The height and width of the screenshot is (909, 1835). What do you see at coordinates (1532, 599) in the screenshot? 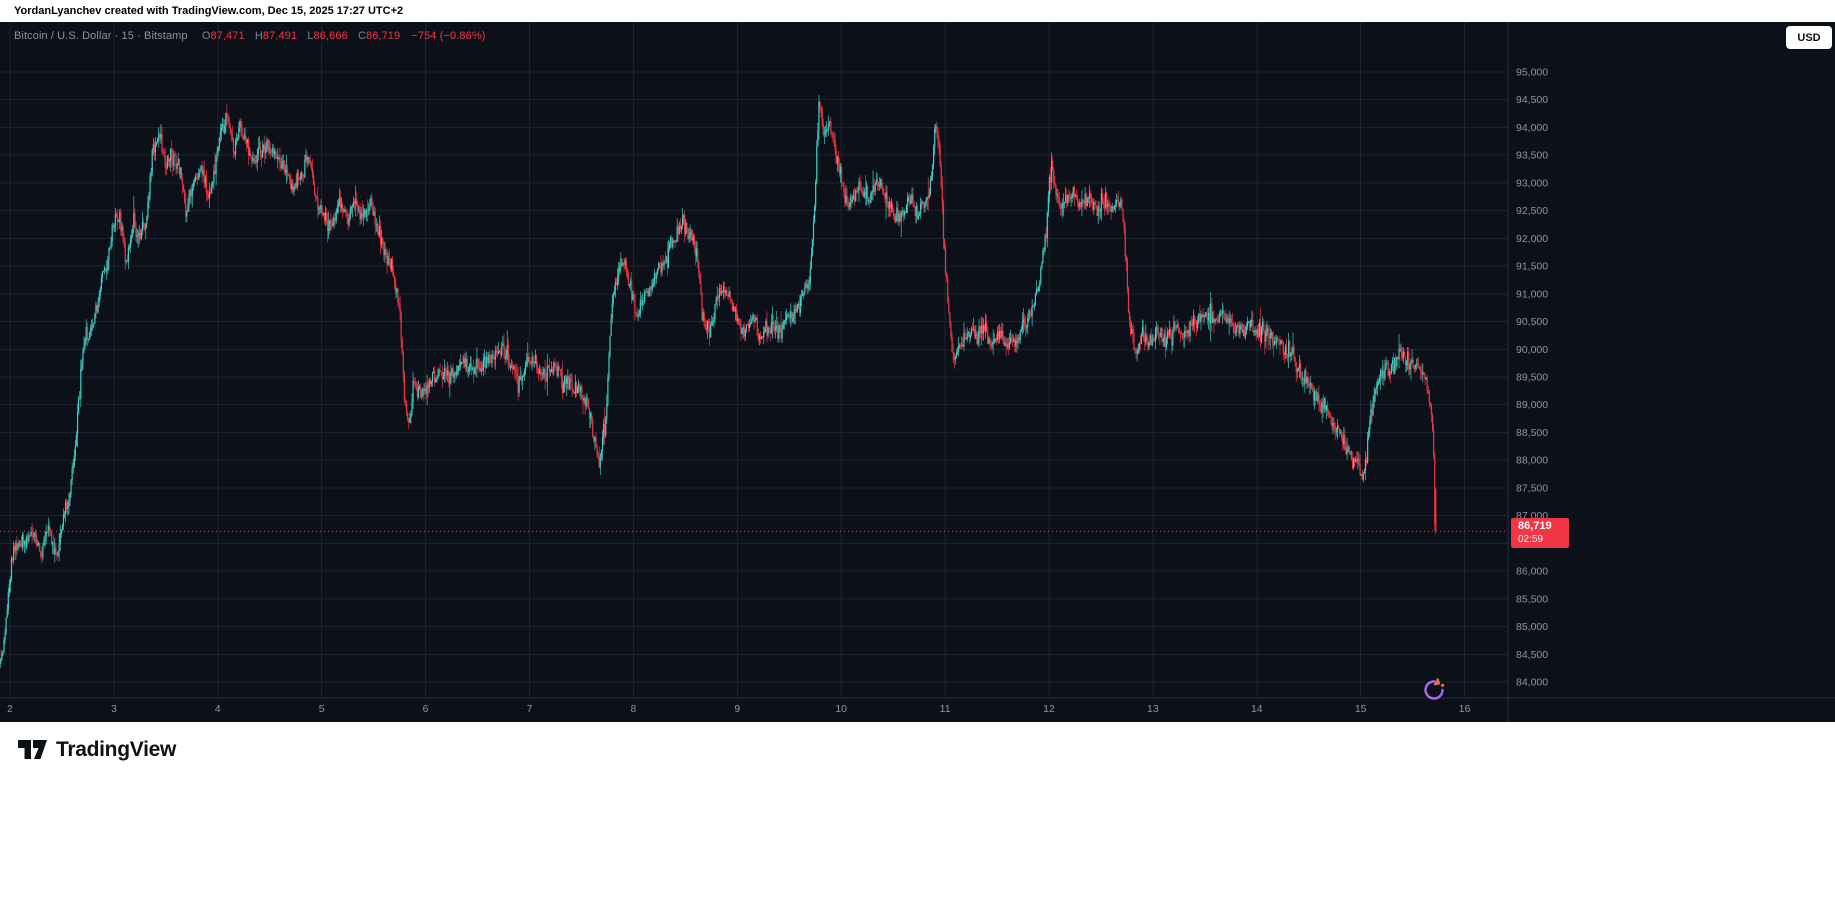
I see `svg-text: 85,500` at bounding box center [1532, 599].